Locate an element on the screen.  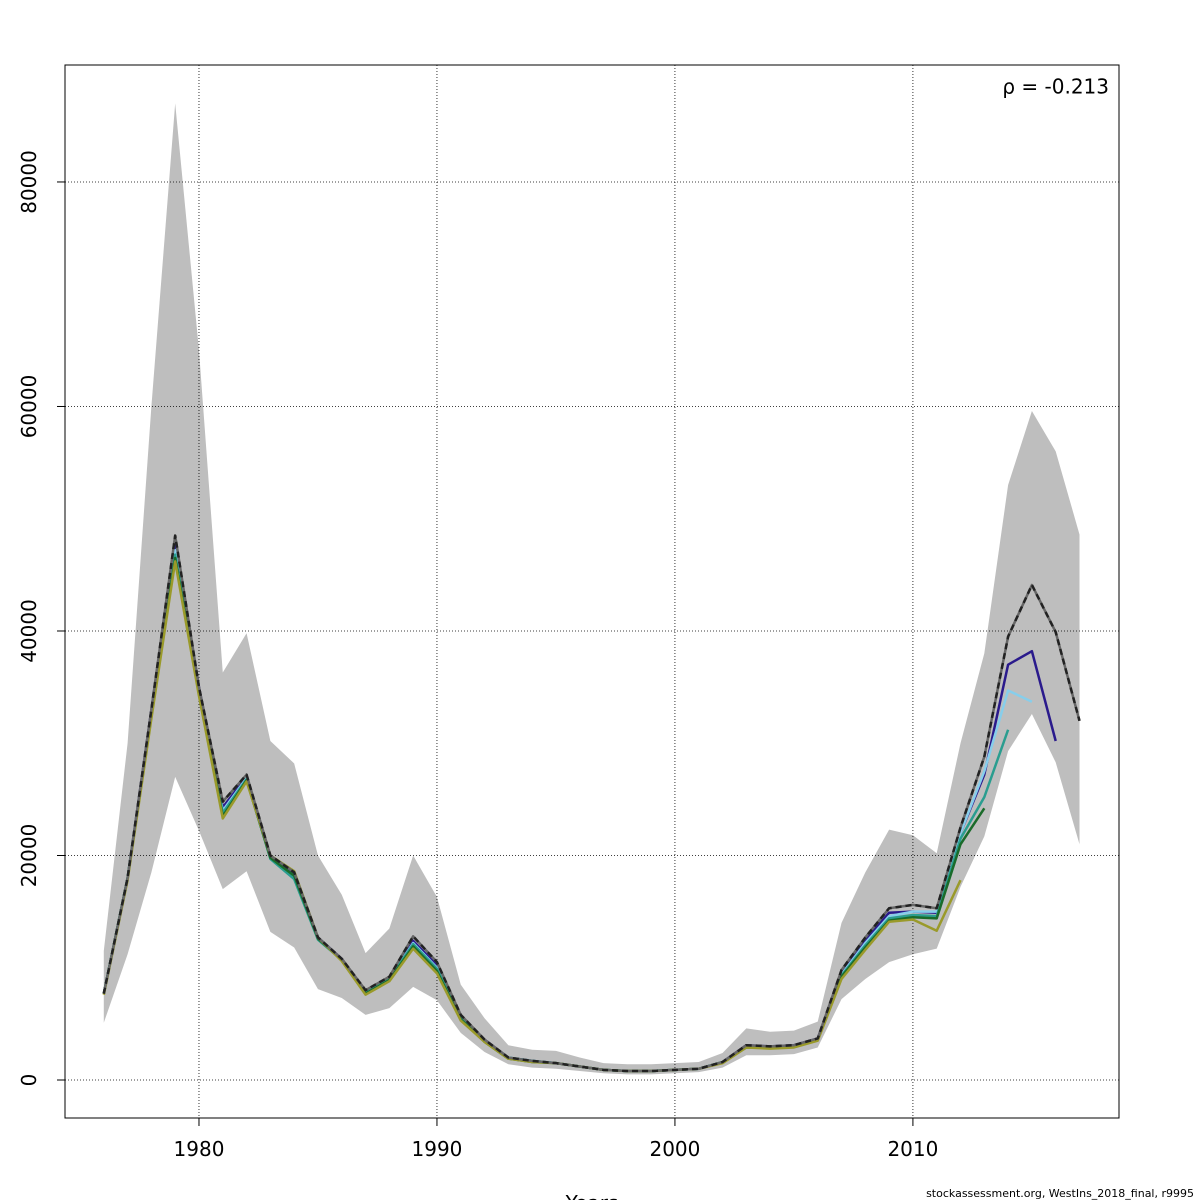
y-tick-label: 0 is located at coordinates (29, 1080).